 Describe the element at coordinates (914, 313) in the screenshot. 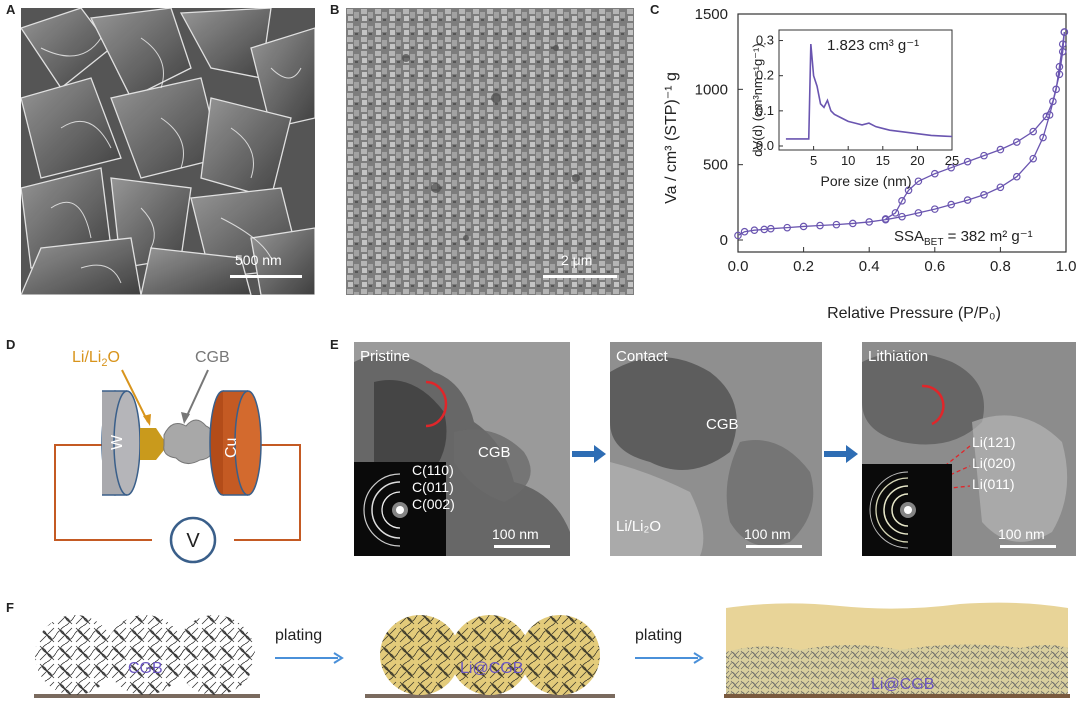

I see `chart-x-axis-label: Relative Pressure (P/P₀)` at that location.